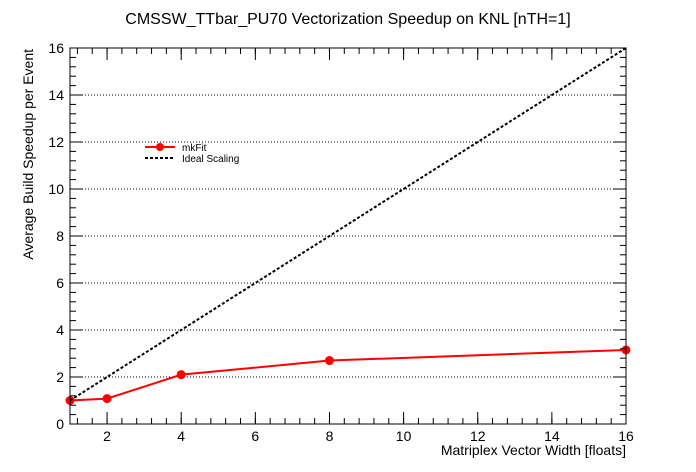  Describe the element at coordinates (56, 95) in the screenshot. I see `y-tick-label: 14` at that location.